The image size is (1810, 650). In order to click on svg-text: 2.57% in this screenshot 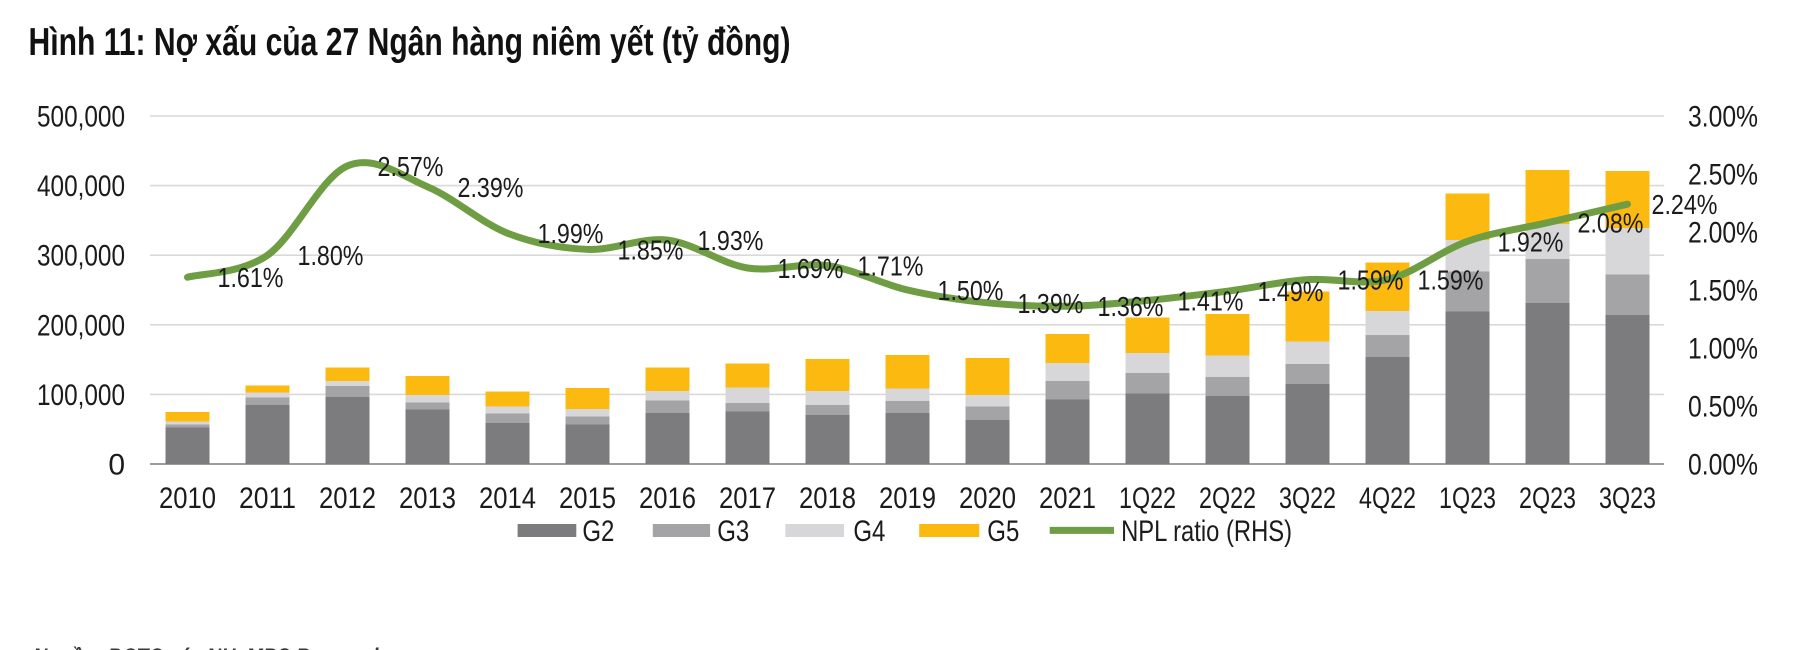, I will do `click(411, 166)`.